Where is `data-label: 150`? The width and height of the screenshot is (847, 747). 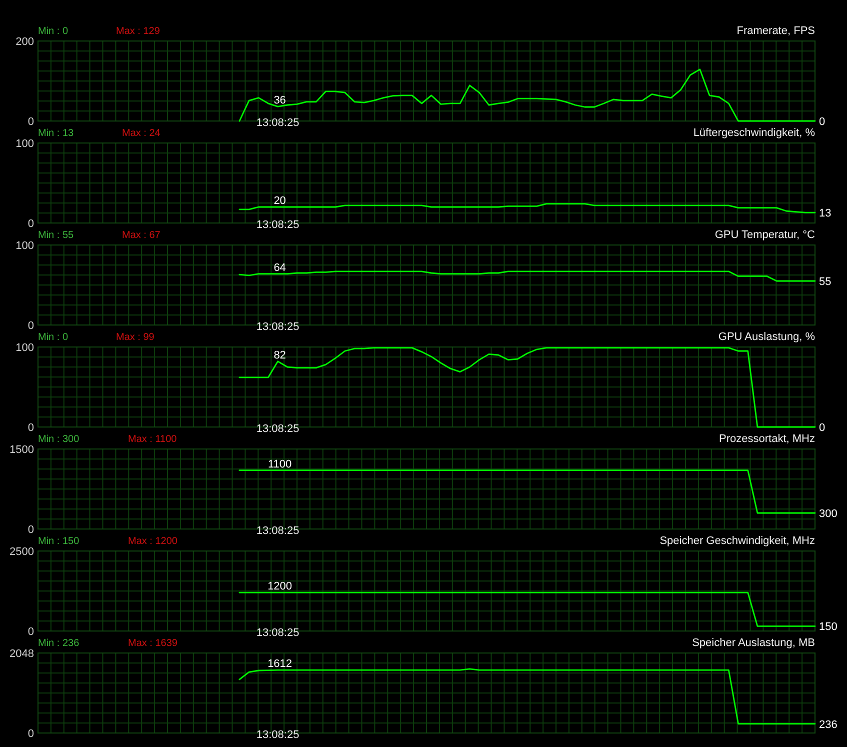
data-label: 150 is located at coordinates (828, 627).